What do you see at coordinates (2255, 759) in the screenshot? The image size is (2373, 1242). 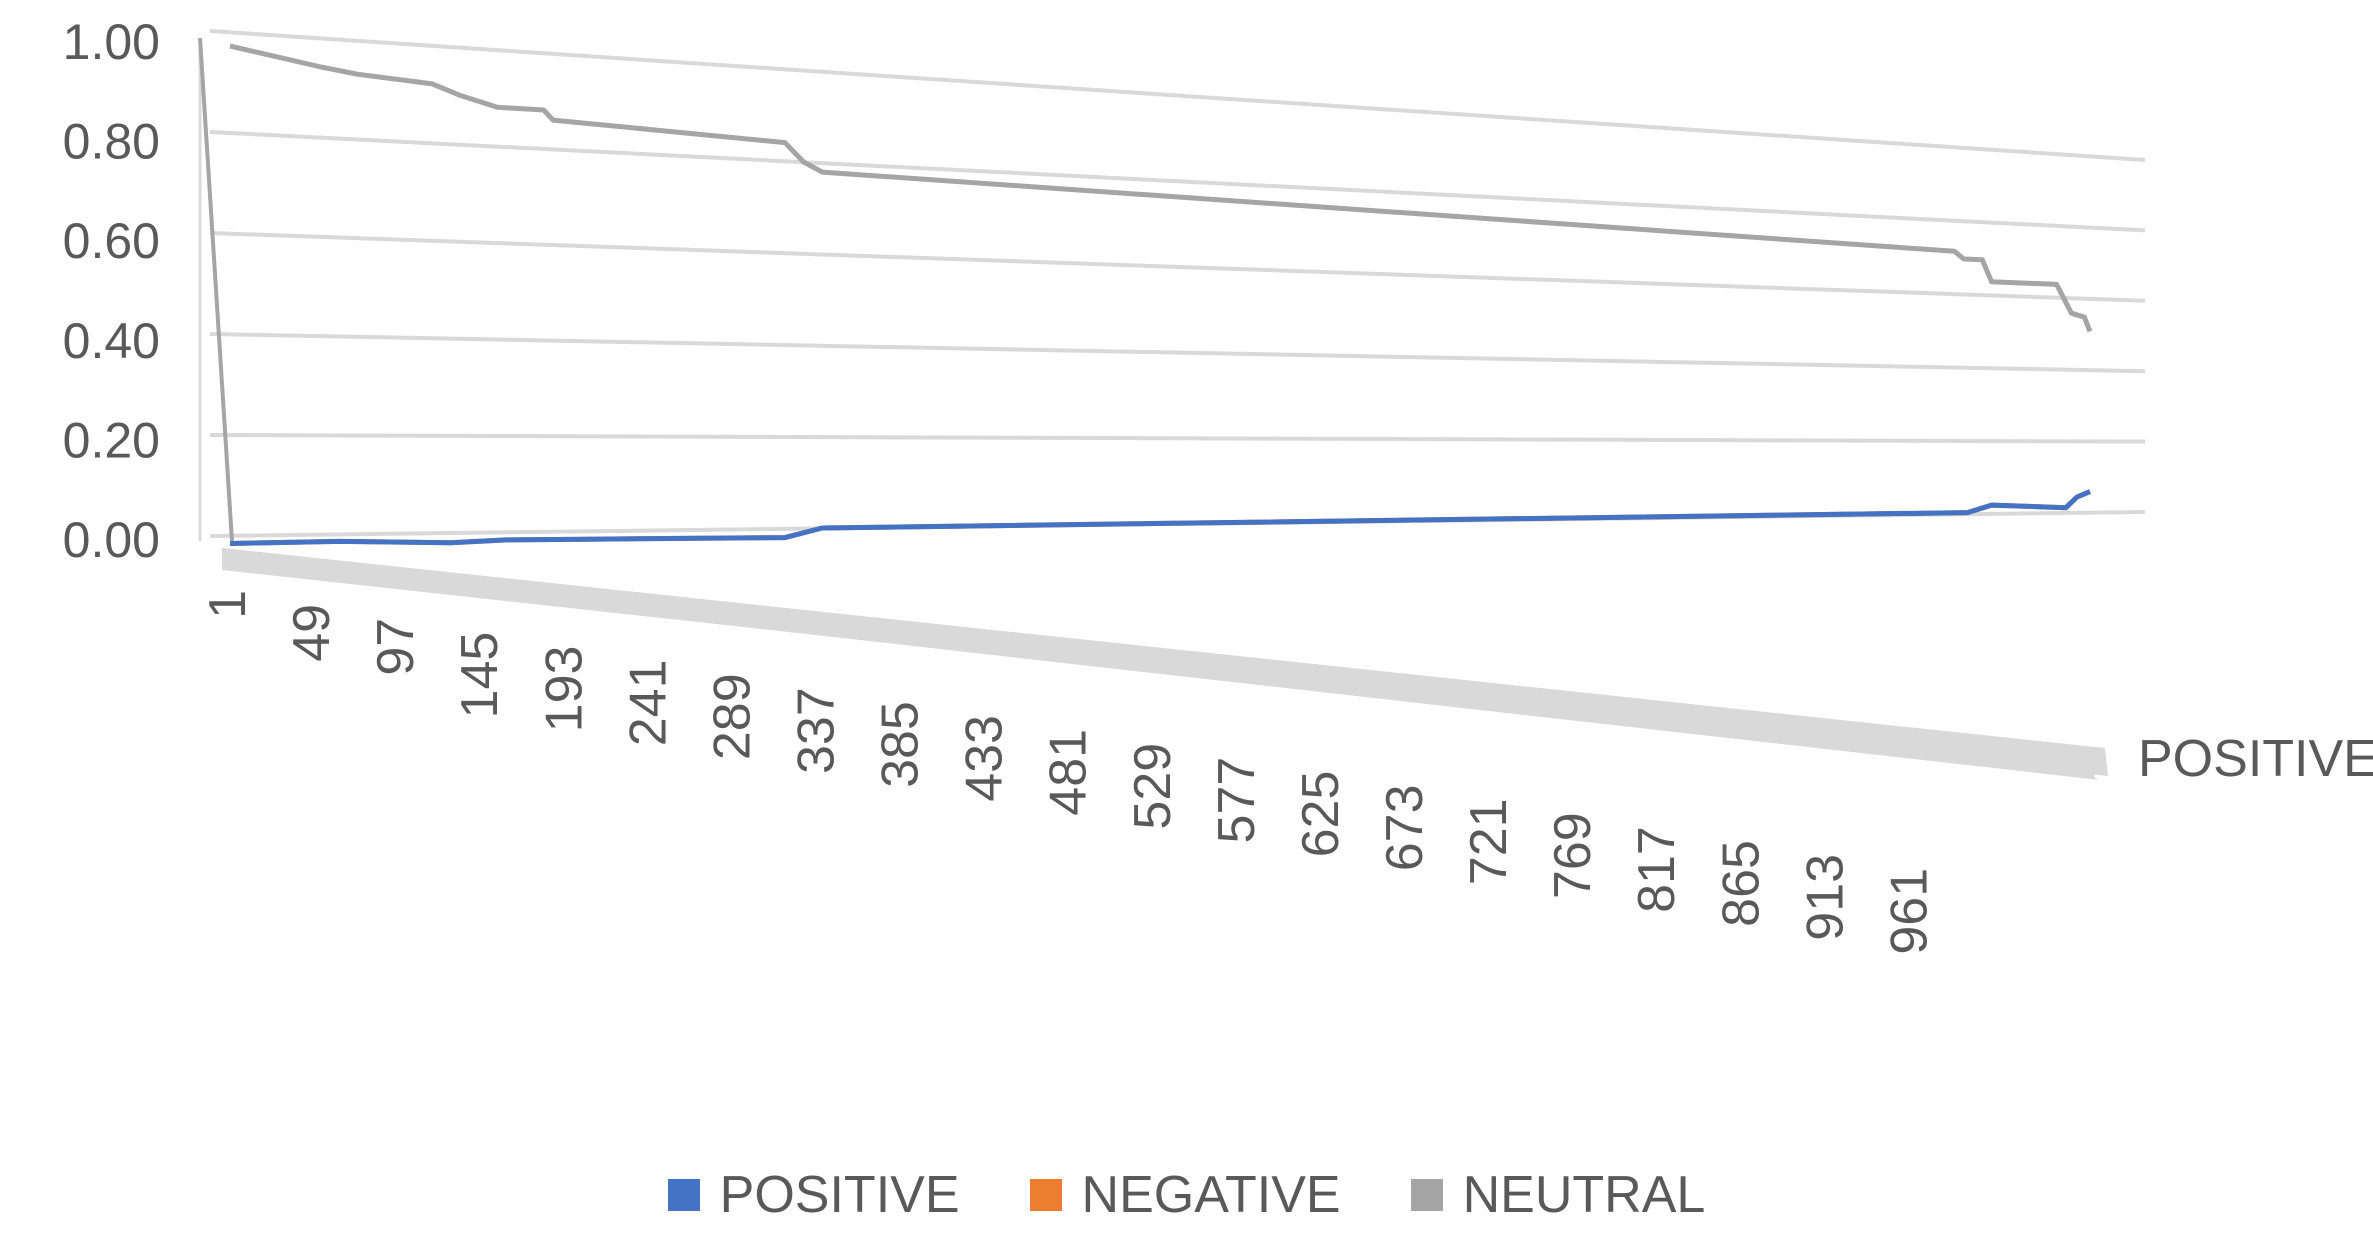 I see `depth-axis-label: POSITIVE` at bounding box center [2255, 759].